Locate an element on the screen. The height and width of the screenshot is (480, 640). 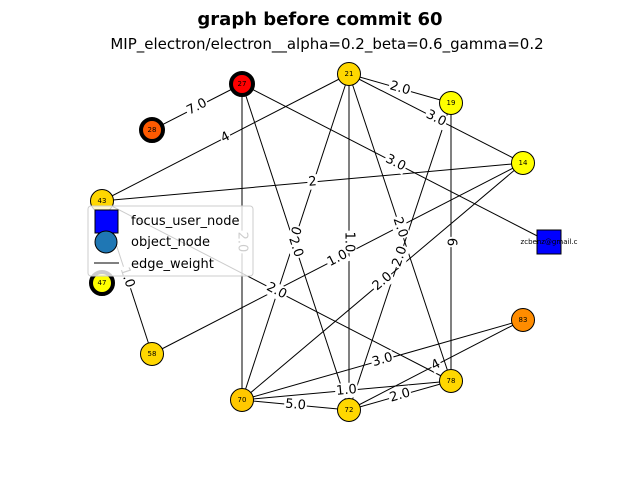
node-label: 83 is located at coordinates (523, 320).